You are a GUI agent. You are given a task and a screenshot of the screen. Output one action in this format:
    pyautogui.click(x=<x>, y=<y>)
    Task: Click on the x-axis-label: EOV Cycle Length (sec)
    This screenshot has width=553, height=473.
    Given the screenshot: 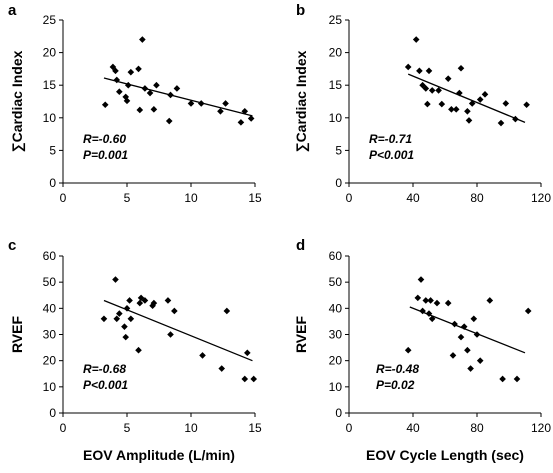 What is the action you would take?
    pyautogui.click(x=445, y=455)
    